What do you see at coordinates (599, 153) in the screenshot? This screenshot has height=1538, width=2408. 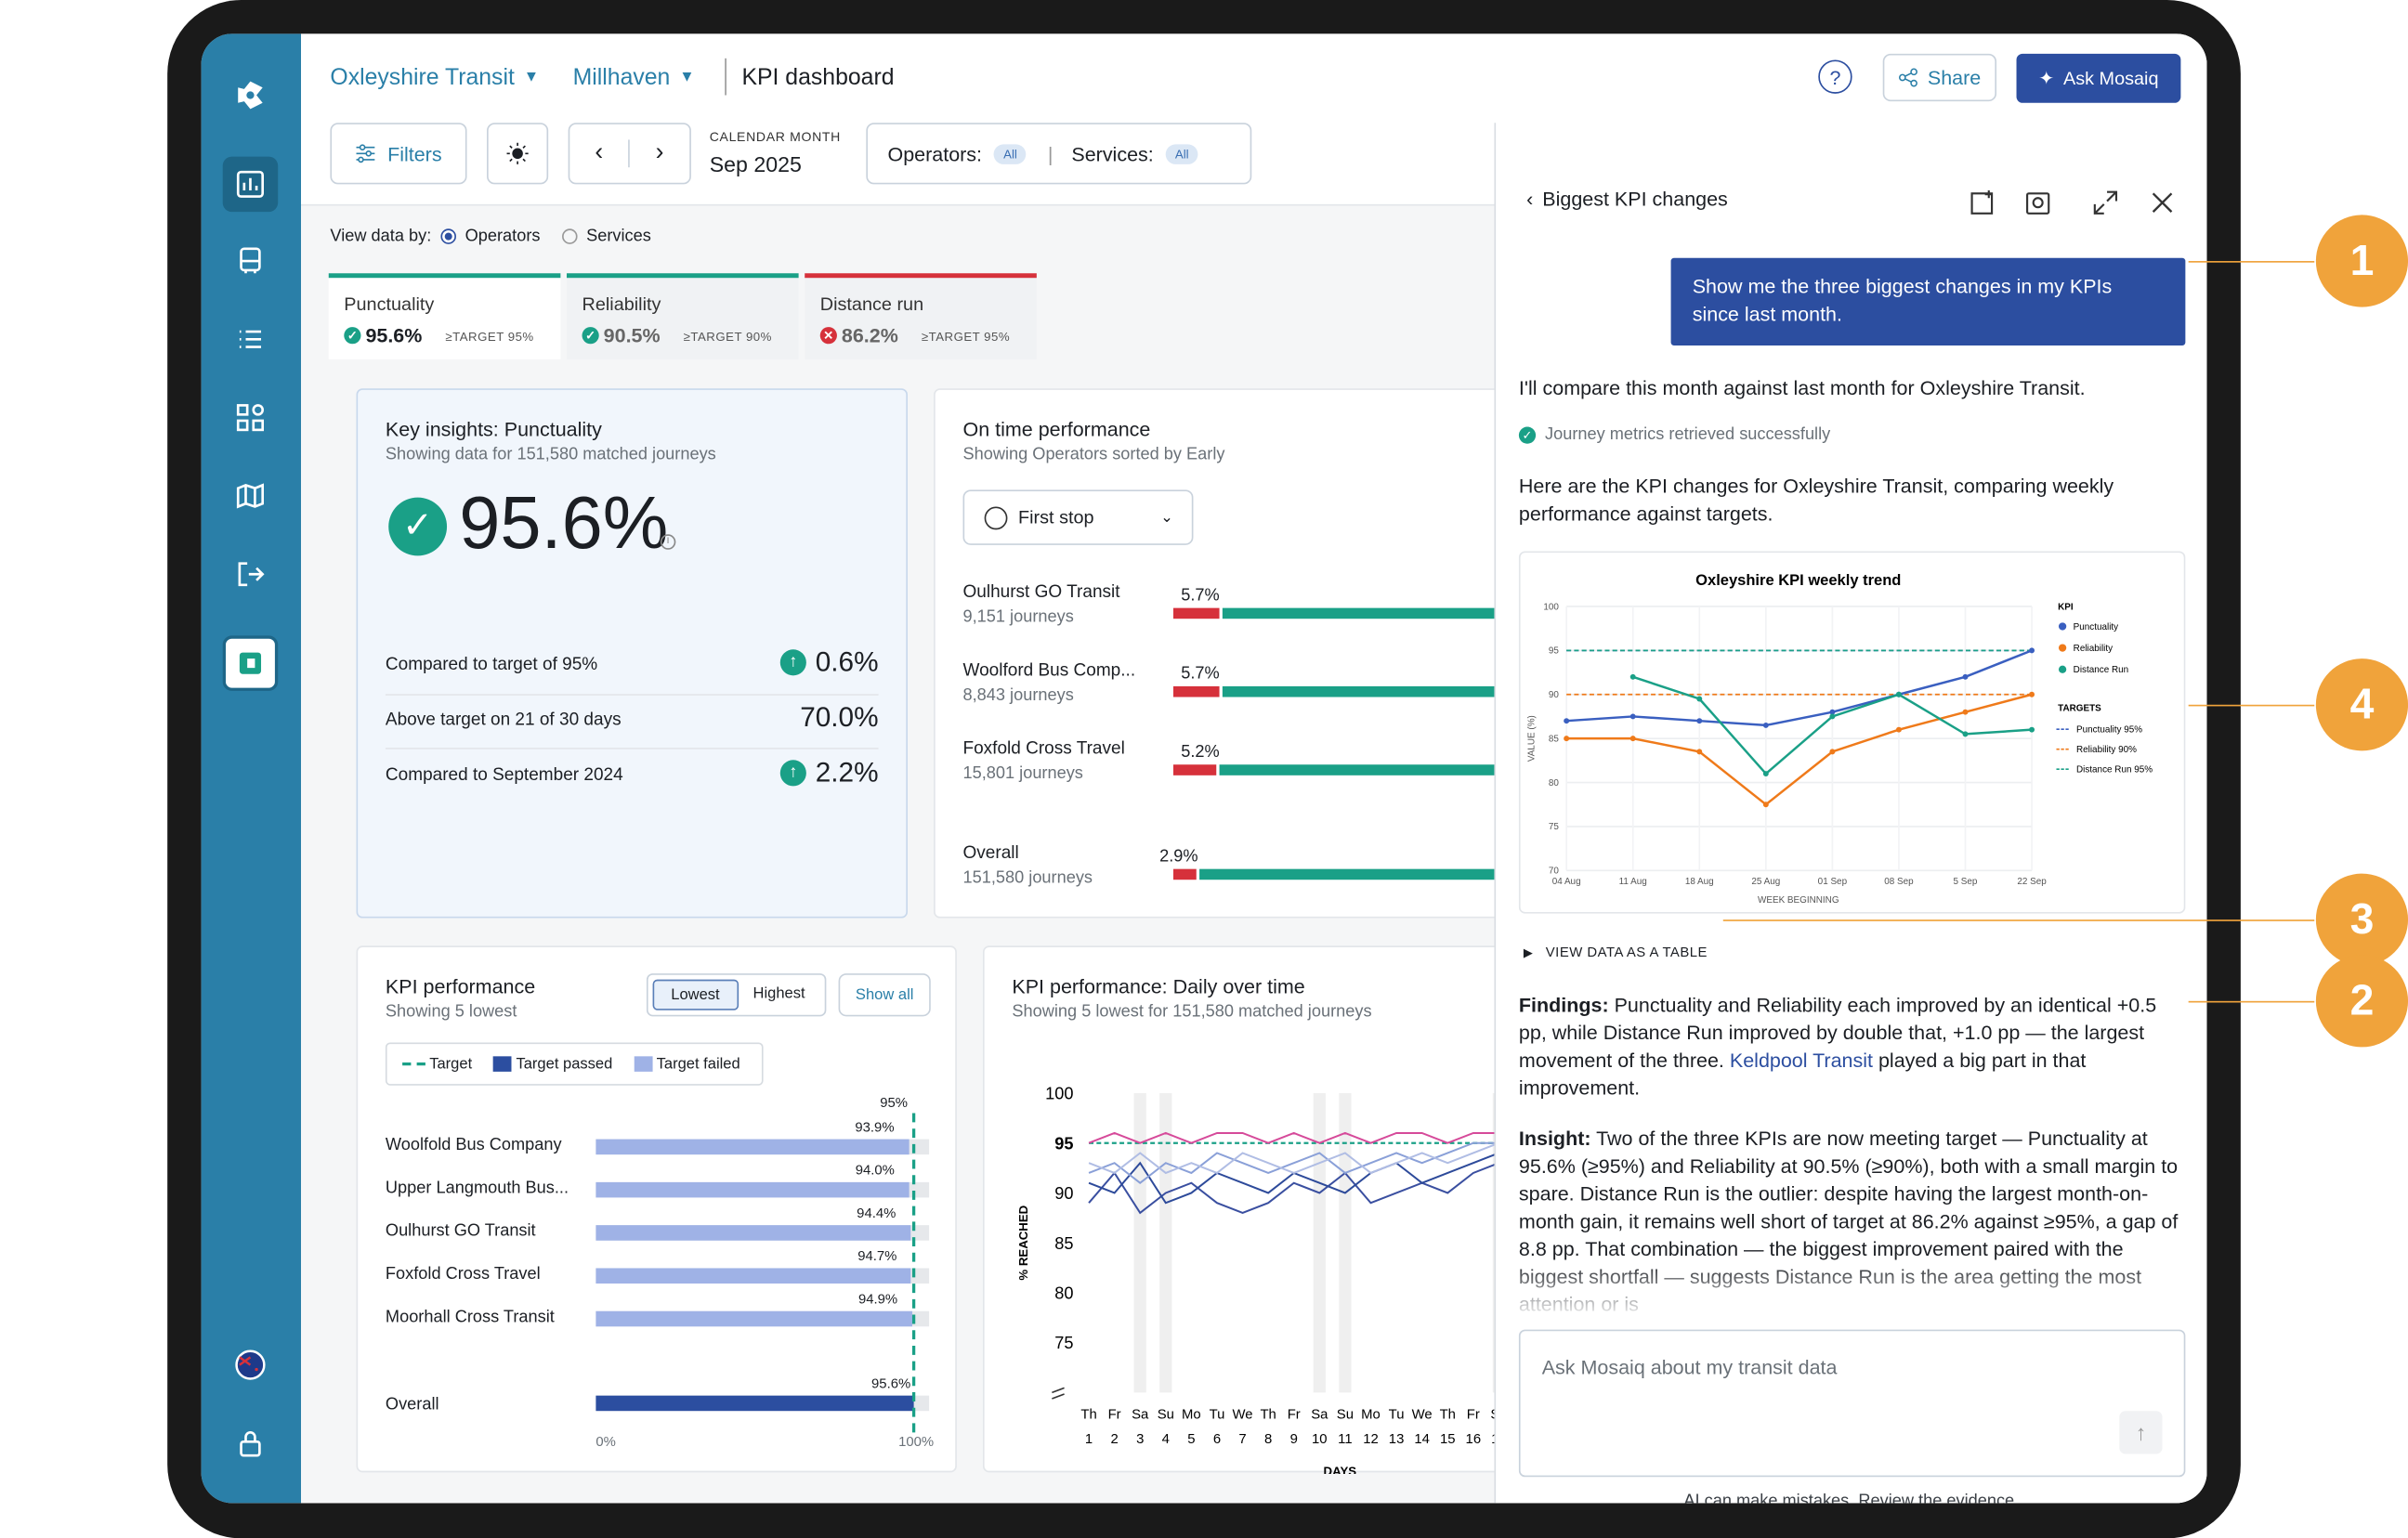 I see `prev-period-button: ‹` at bounding box center [599, 153].